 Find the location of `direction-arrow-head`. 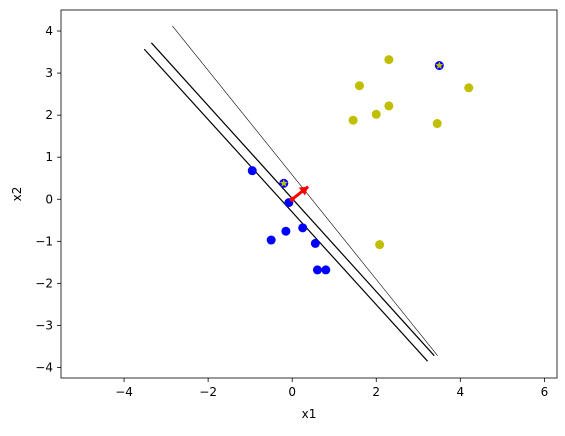

direction-arrow-head is located at coordinates (303, 191).